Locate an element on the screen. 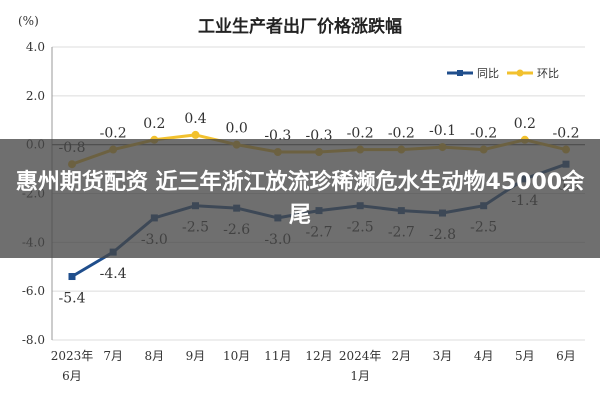  x-tick-label: 10月 is located at coordinates (236, 356).